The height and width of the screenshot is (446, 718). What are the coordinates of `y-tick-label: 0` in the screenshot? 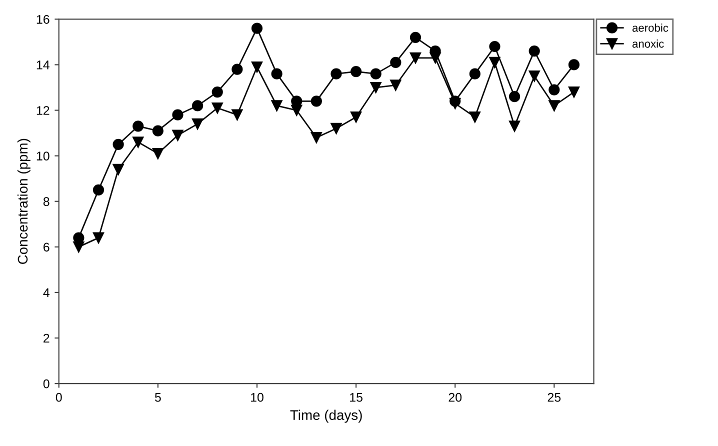 It's located at (46, 383).